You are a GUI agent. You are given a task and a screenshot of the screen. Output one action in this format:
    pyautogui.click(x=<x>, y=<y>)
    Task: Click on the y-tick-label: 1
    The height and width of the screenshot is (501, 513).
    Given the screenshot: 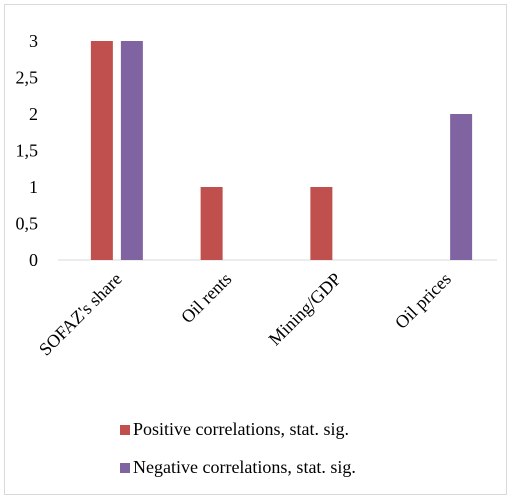 What is the action you would take?
    pyautogui.click(x=33, y=187)
    